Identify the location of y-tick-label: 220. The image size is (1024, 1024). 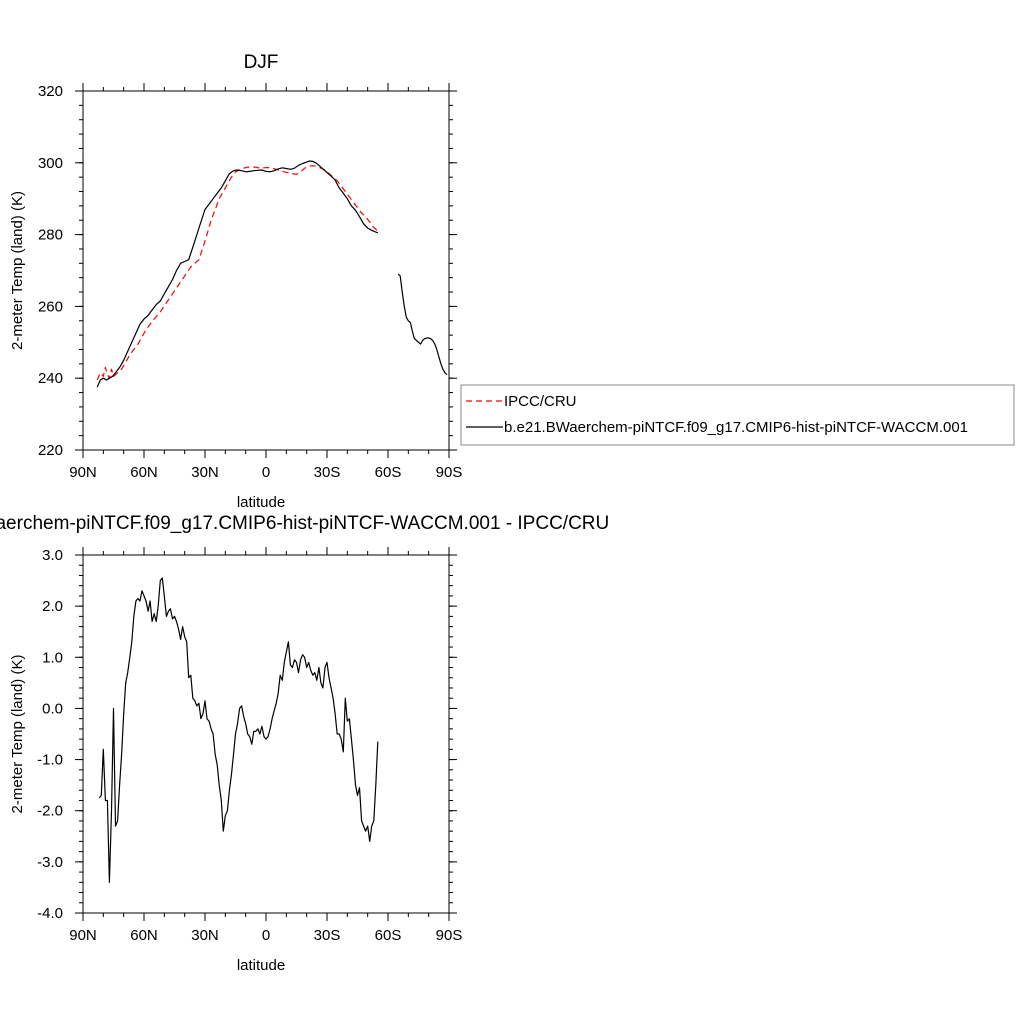
(50, 450).